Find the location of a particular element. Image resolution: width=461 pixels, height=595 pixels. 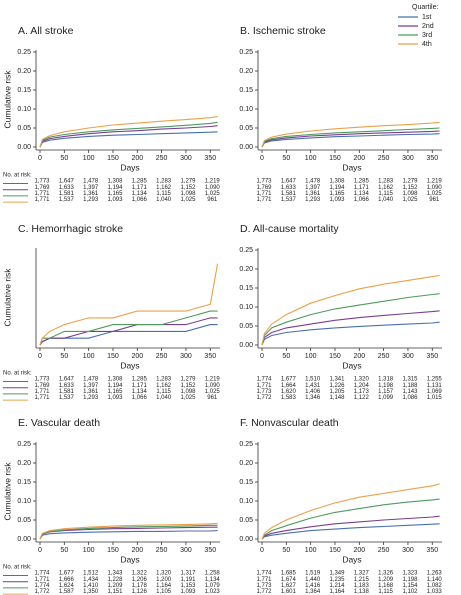

x-tick-label: 0 is located at coordinates (262, 550).